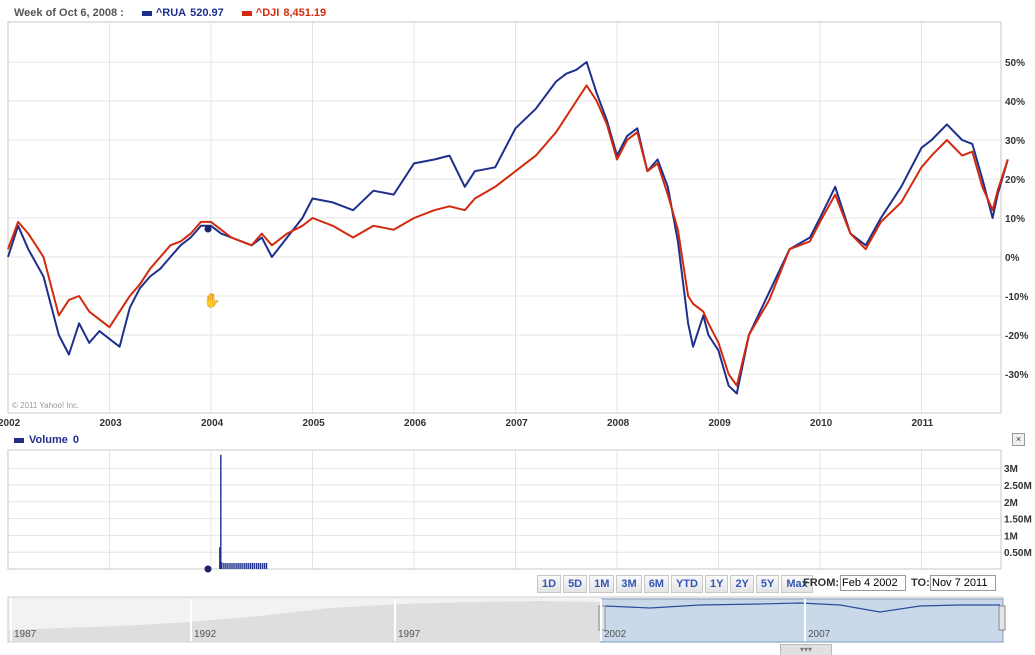 This screenshot has width=1035, height=655. Describe the element at coordinates (267, 13) in the screenshot. I see `legend-dji-label: ^DJI` at that location.